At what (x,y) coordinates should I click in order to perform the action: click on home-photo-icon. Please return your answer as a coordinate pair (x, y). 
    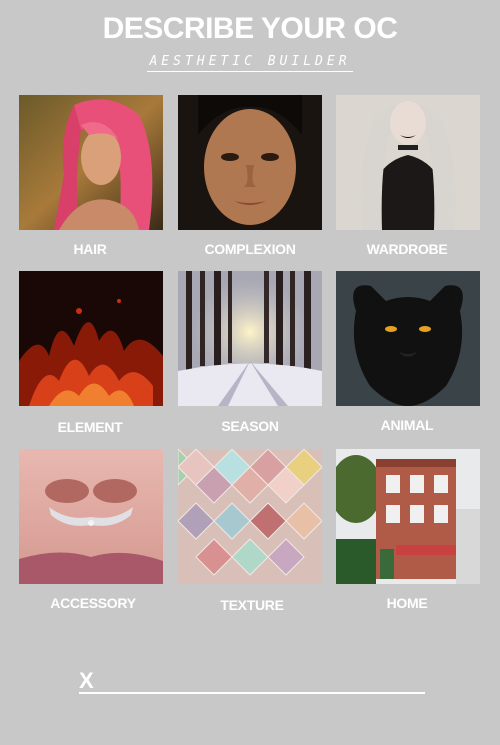
    Looking at the image, I should click on (408, 516).